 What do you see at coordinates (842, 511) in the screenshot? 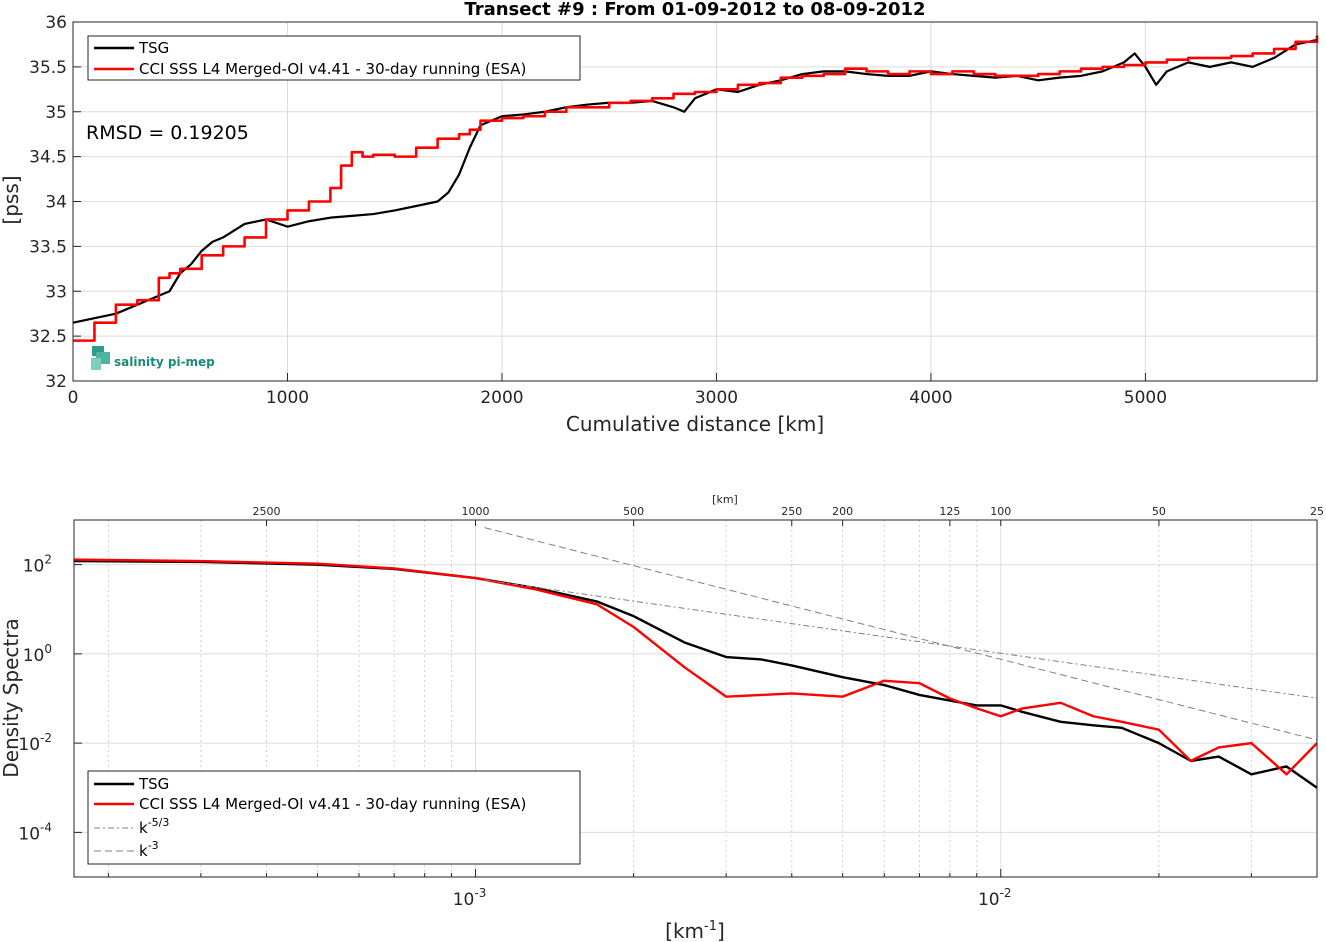
I see `top-km-tick-label: 200` at bounding box center [842, 511].